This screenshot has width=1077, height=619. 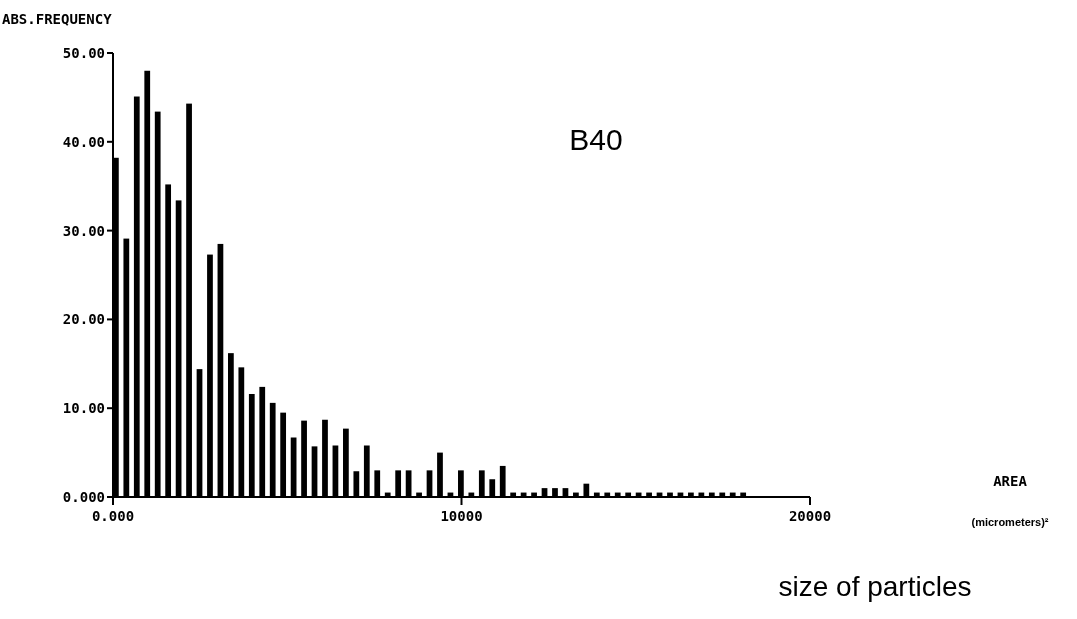 What do you see at coordinates (596, 139) in the screenshot?
I see `text: B40` at bounding box center [596, 139].